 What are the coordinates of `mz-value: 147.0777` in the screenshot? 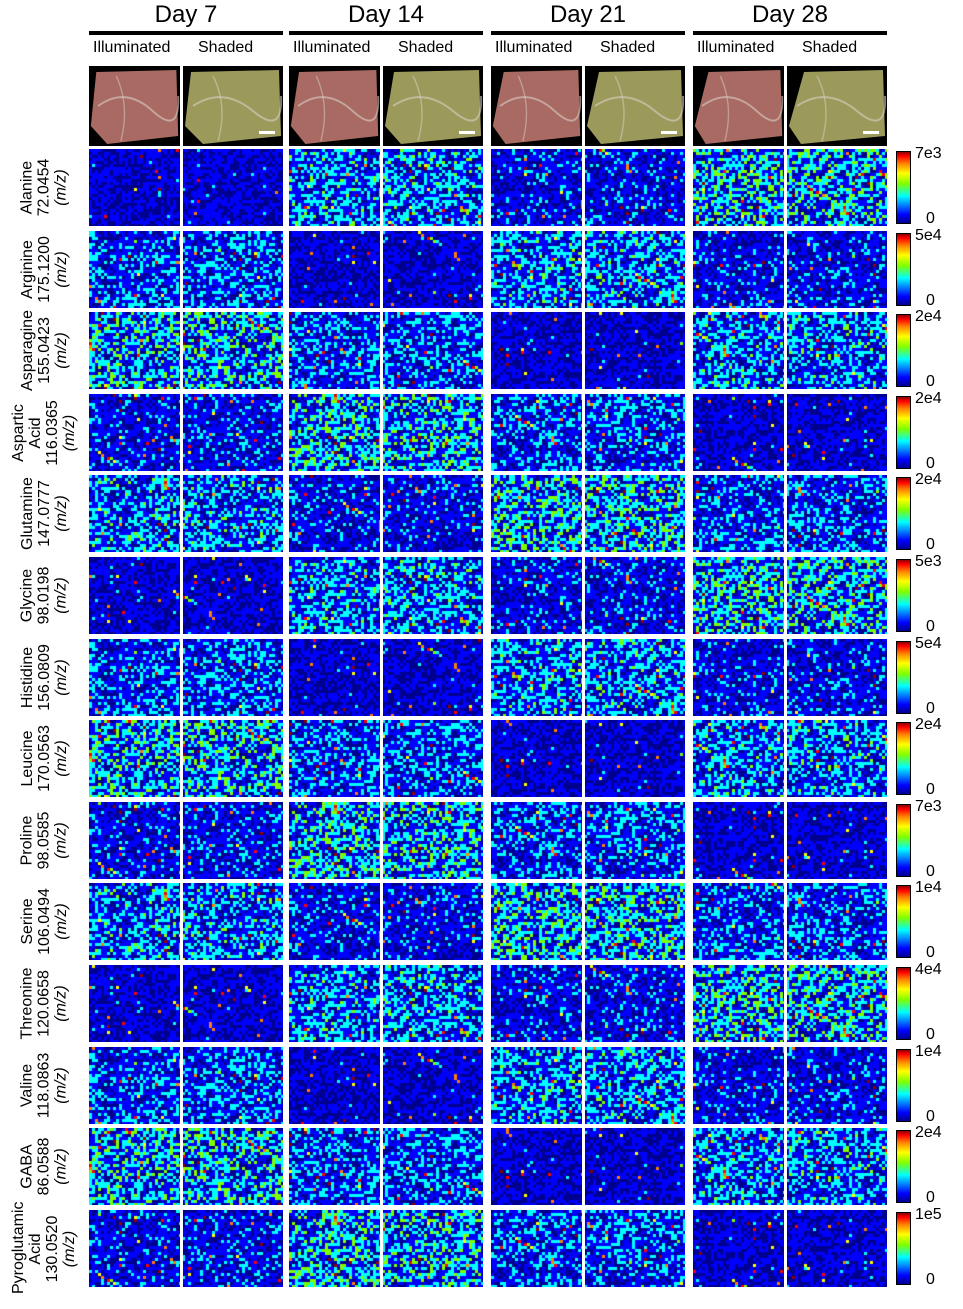 It's located at (44, 513).